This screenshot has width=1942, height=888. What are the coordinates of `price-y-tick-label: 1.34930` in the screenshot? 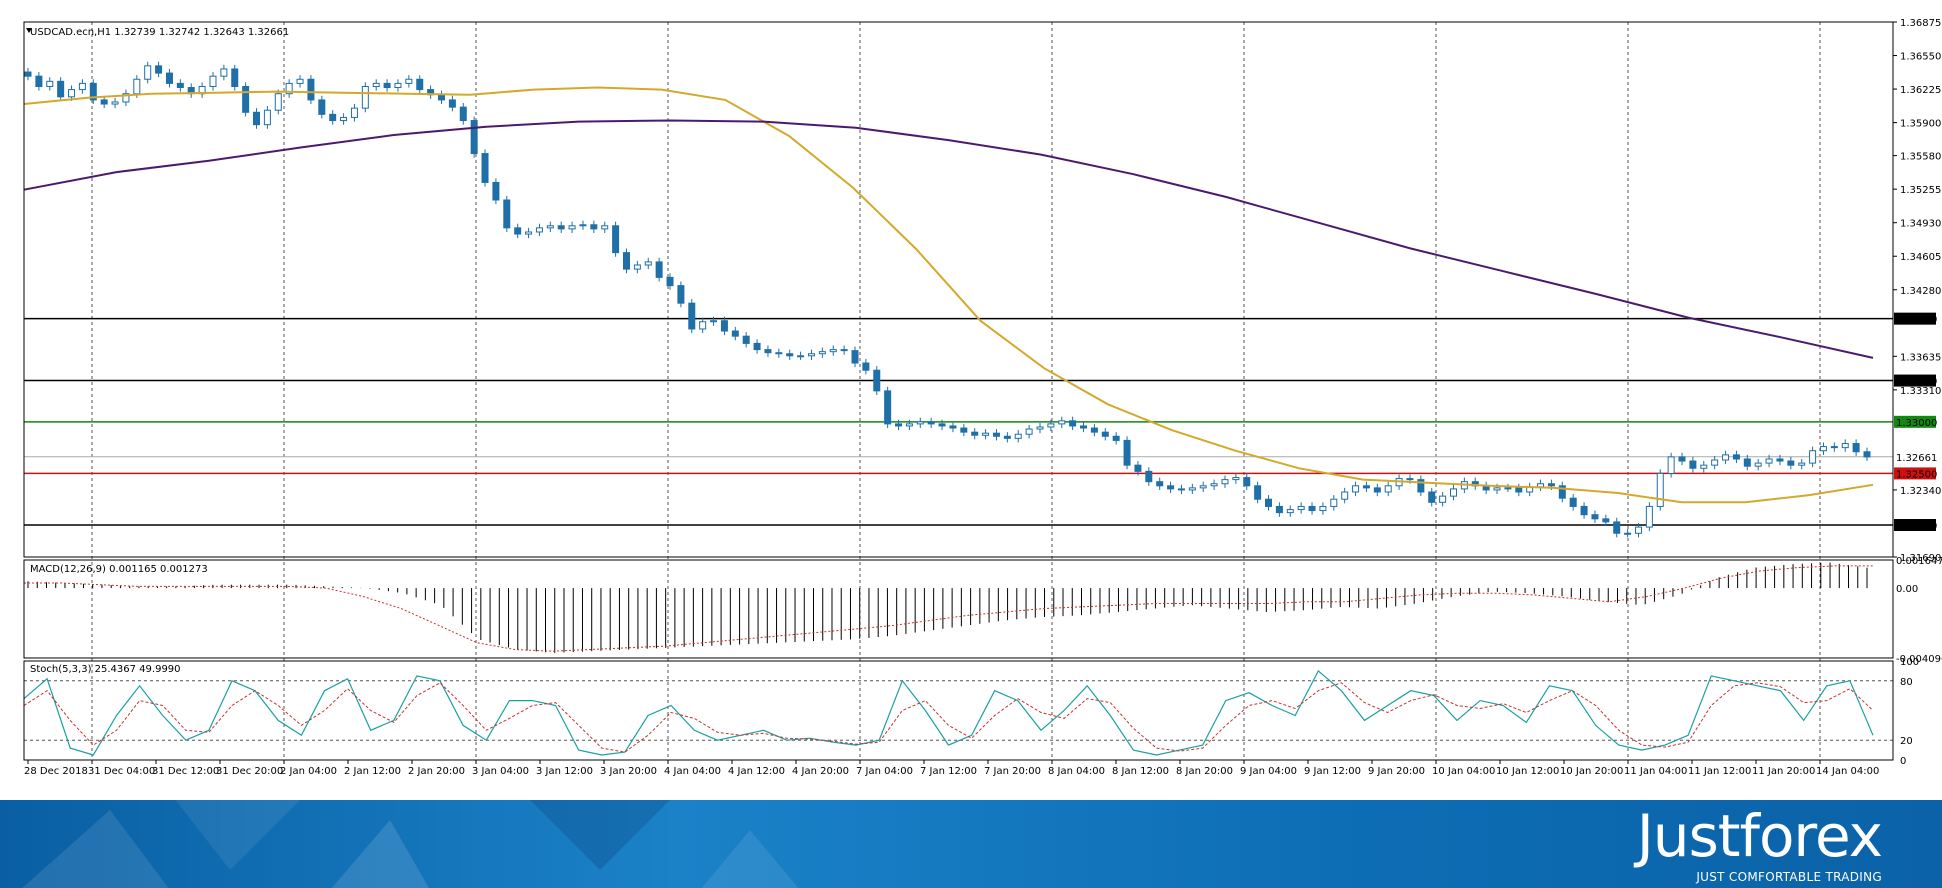 It's located at (1920, 224).